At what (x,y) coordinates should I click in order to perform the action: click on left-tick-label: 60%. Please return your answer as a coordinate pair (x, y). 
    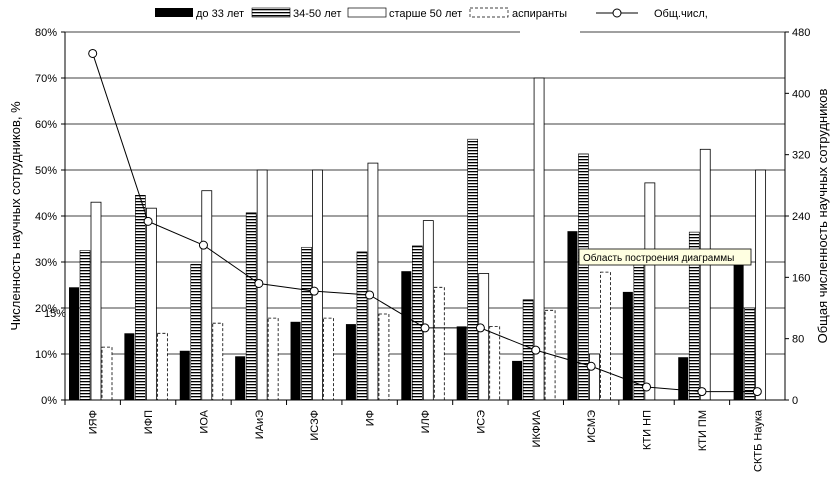
    Looking at the image, I should click on (46, 125).